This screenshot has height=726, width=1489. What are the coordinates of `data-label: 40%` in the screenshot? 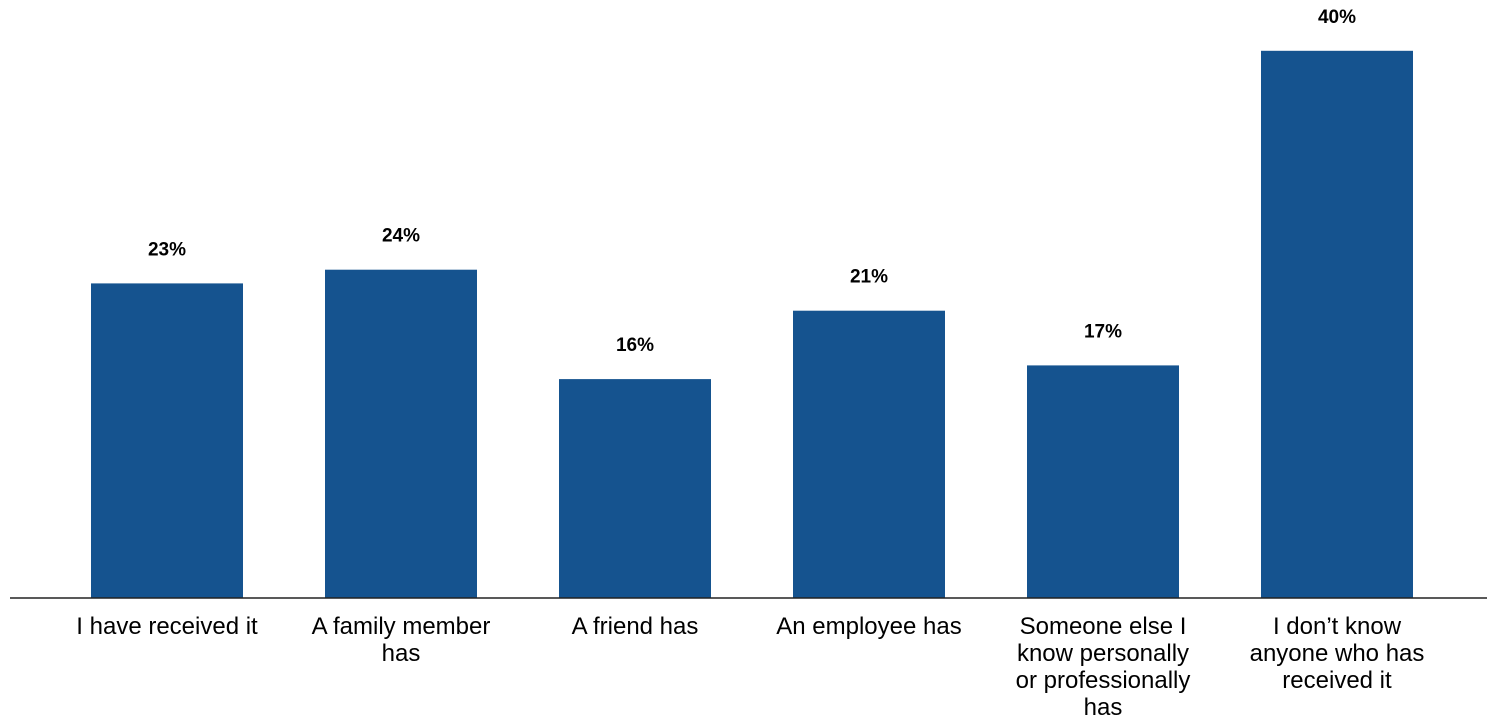 It's located at (1337, 17).